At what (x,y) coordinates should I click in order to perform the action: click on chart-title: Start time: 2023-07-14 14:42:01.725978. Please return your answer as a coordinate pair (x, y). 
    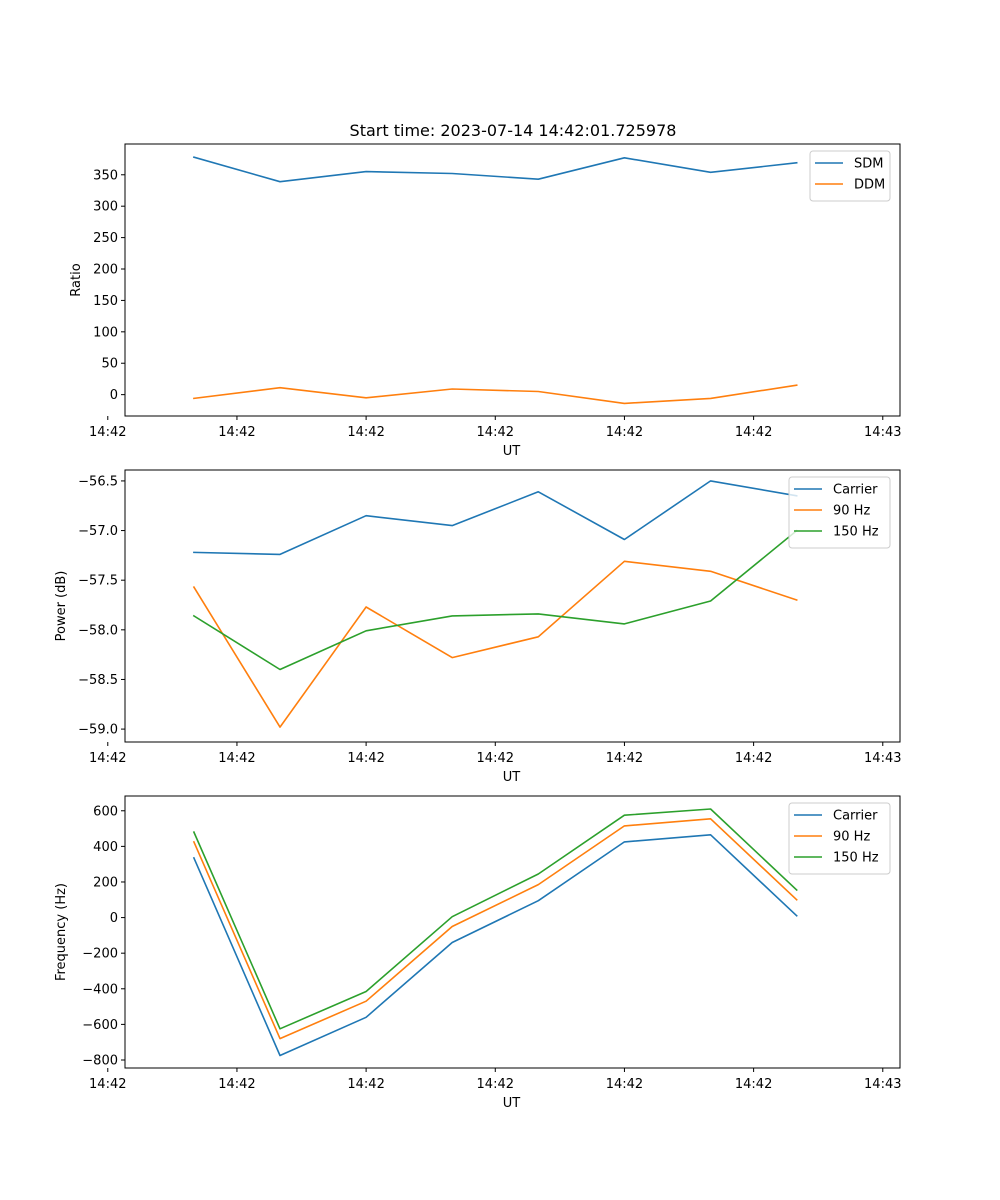
    Looking at the image, I should click on (513, 130).